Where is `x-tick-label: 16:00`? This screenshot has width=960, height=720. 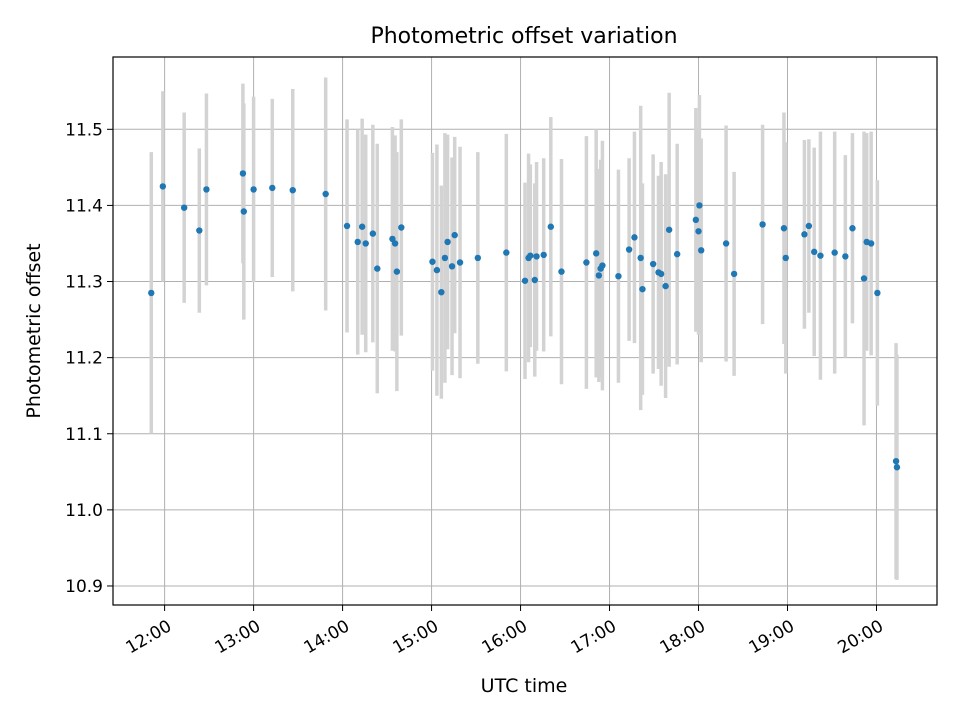
x-tick-label: 16:00 is located at coordinates (505, 637).